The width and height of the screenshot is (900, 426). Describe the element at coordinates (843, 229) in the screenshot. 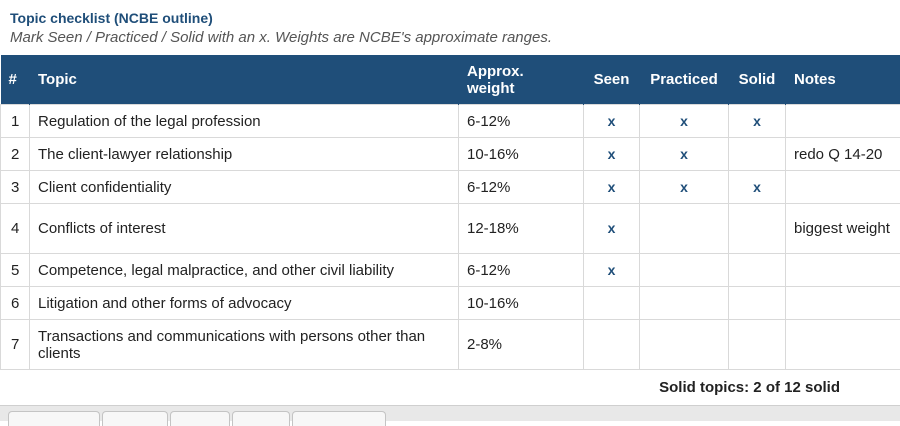

I see `notes-cell: biggest weight` at that location.